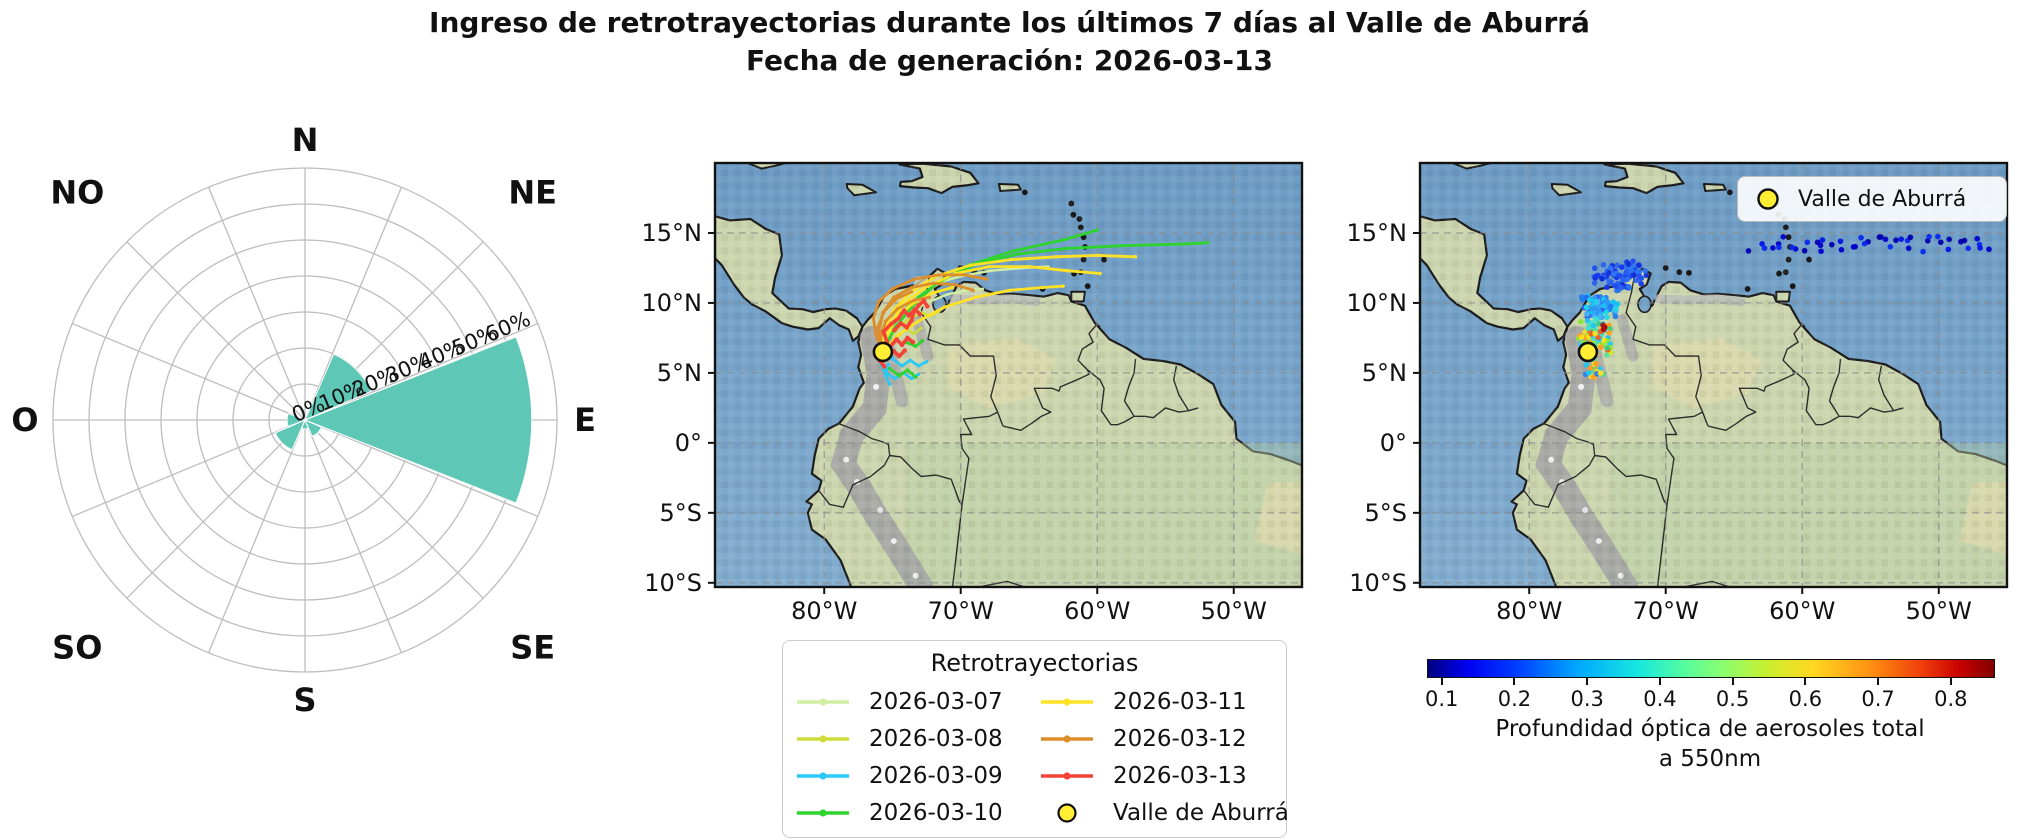  I want to click on xtick-label: 60°W, so click(1802, 611).